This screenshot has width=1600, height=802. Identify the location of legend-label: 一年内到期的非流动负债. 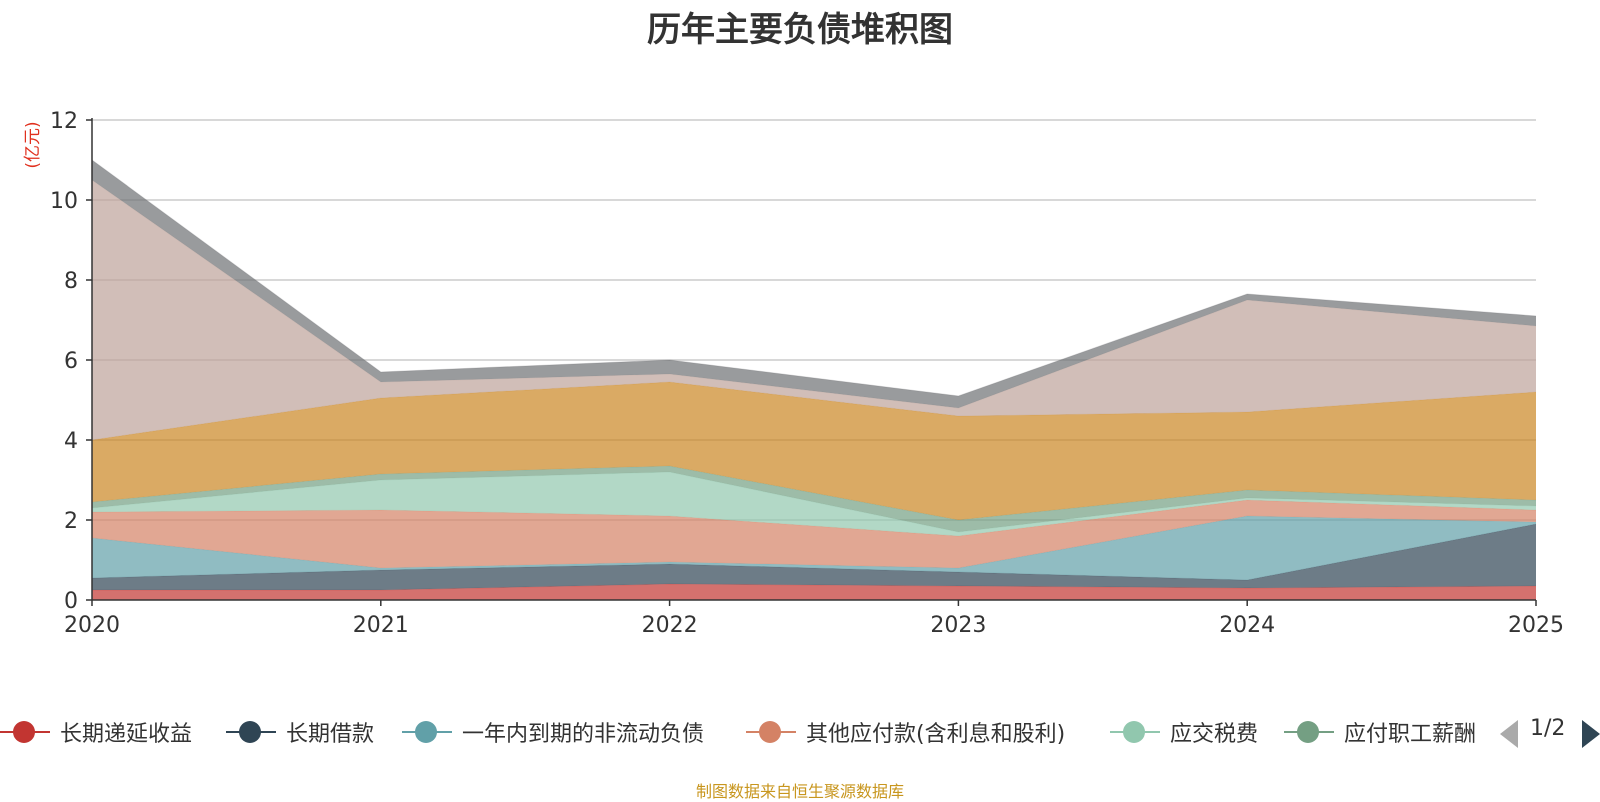
(583, 734).